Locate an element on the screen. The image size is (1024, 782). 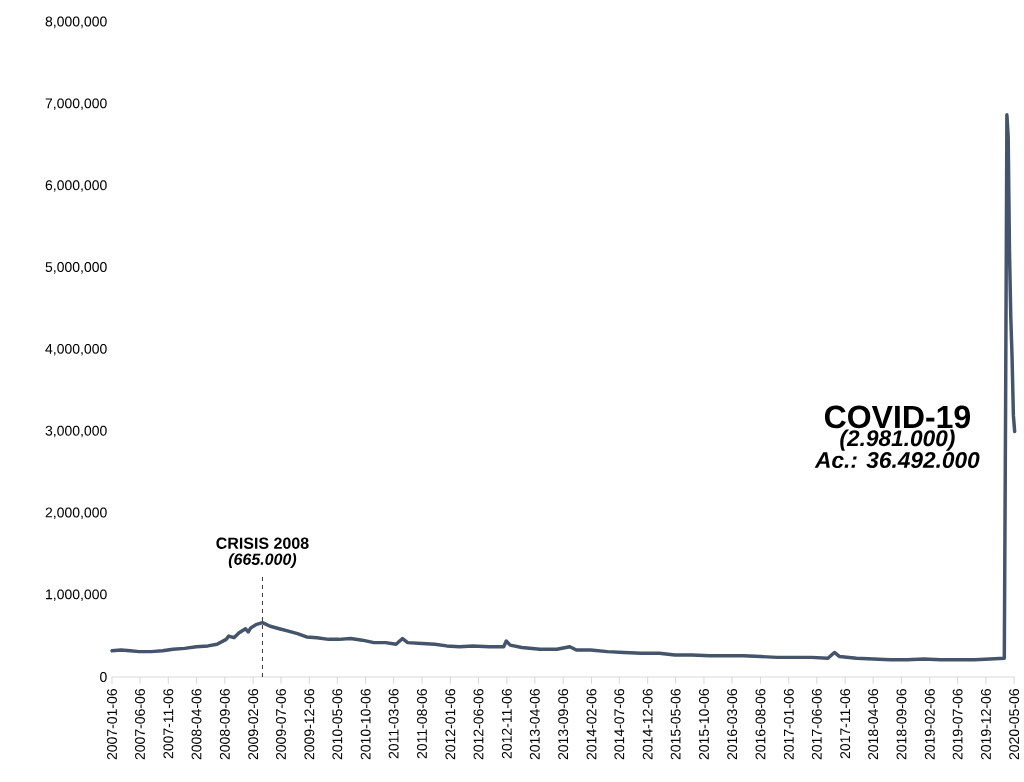
x-tick-label: 2010-10-06 is located at coordinates (365, 724).